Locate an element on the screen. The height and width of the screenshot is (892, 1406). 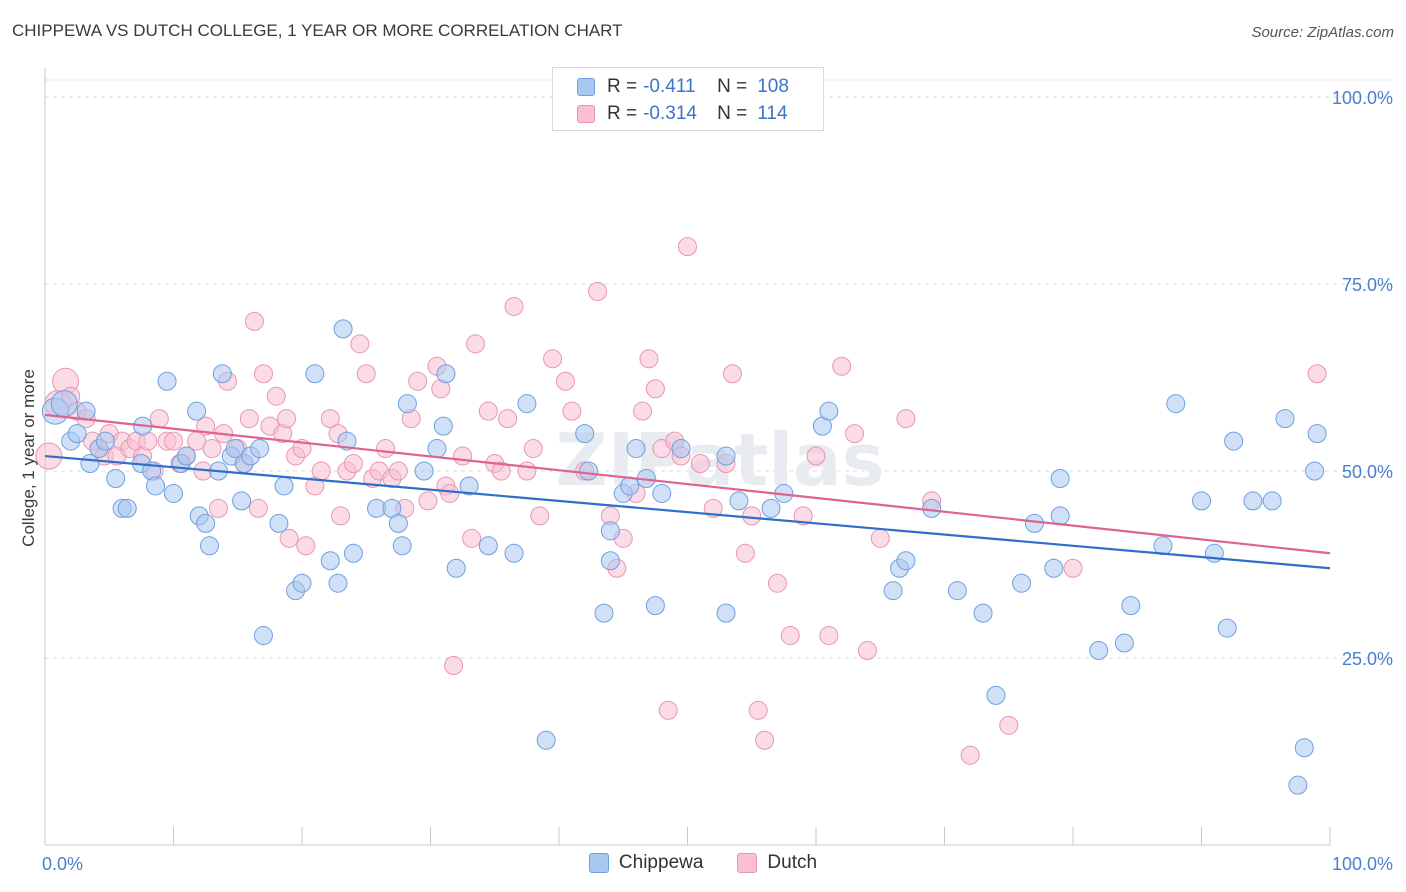
y-tick-label: 75.0% is located at coordinates (1367, 285).